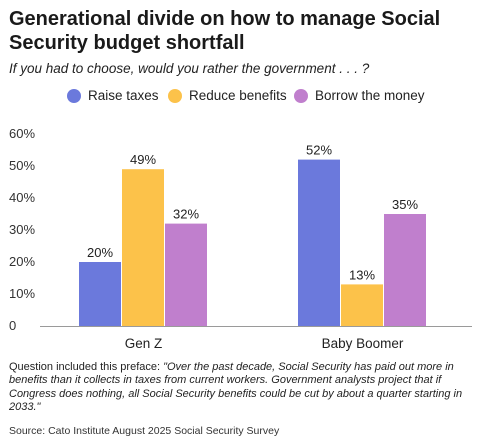 The image size is (480, 443). I want to click on legend-swatch-reduce-benefits, so click(175, 95).